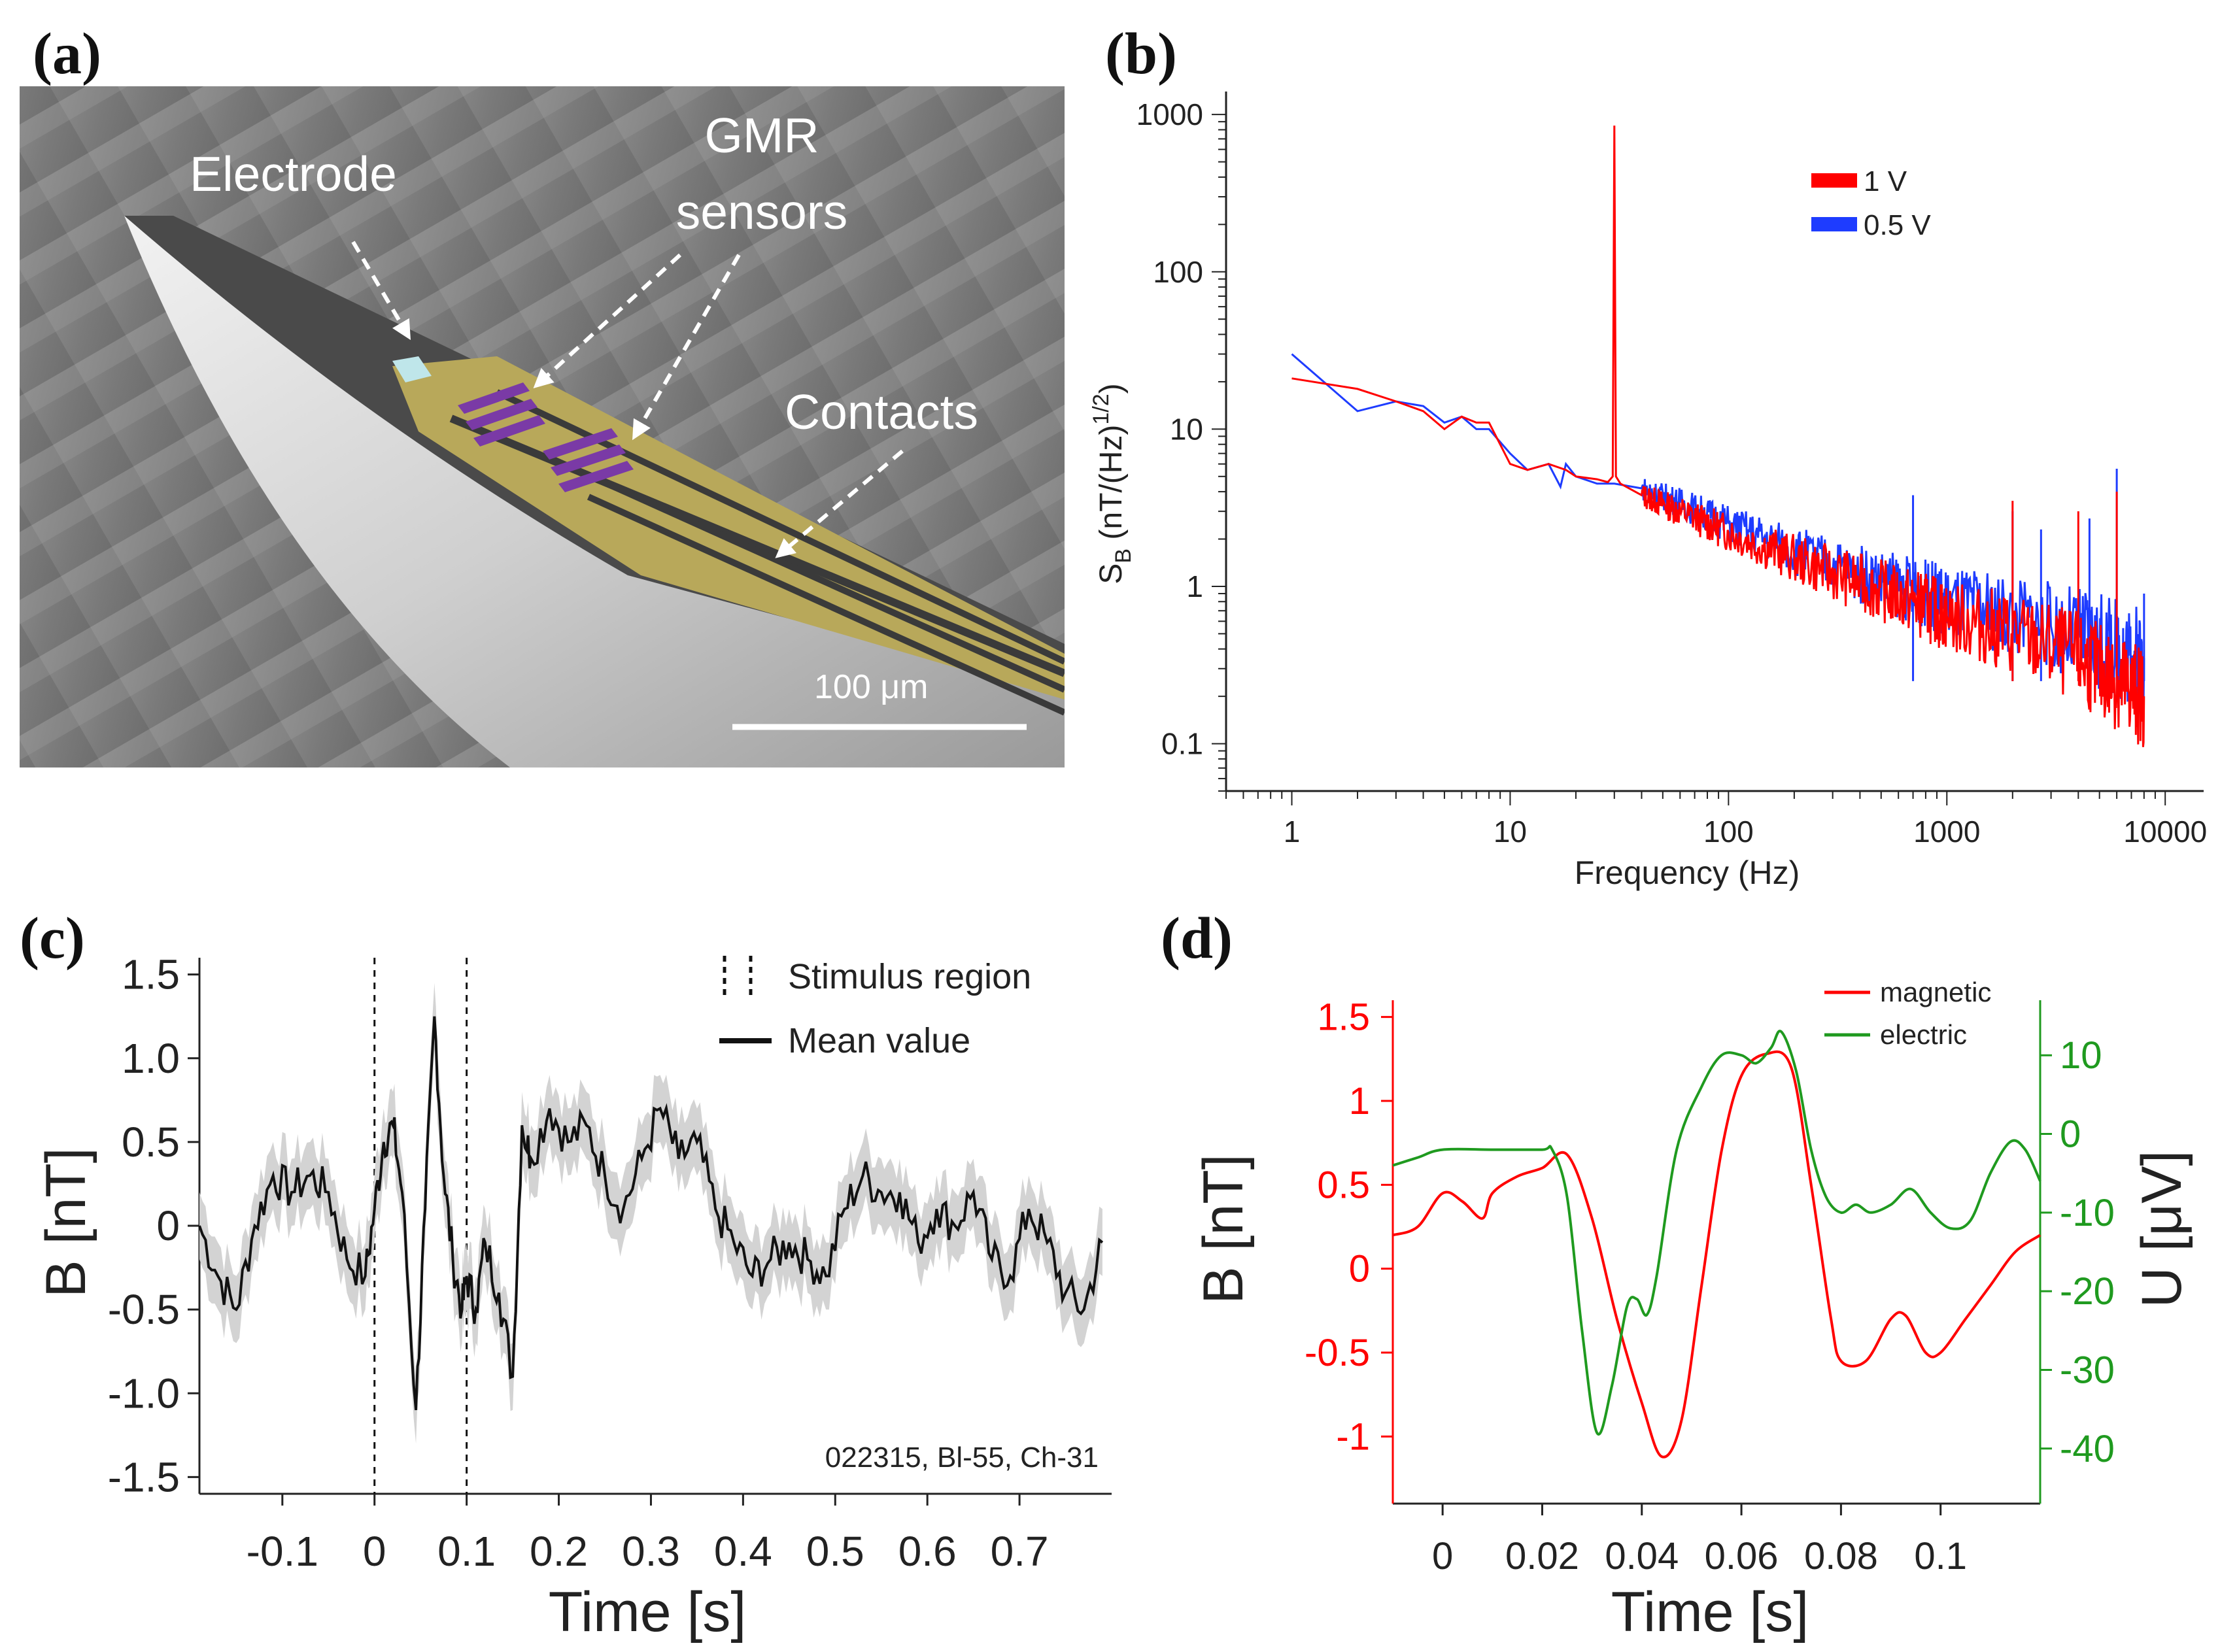  I want to click on y-tick-label-right-d: -40, so click(2087, 1449).